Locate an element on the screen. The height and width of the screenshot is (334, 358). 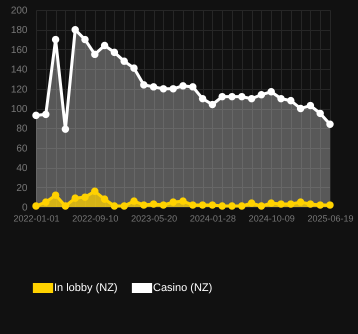
x-tick-label: 2025-06-19 is located at coordinates (330, 219).